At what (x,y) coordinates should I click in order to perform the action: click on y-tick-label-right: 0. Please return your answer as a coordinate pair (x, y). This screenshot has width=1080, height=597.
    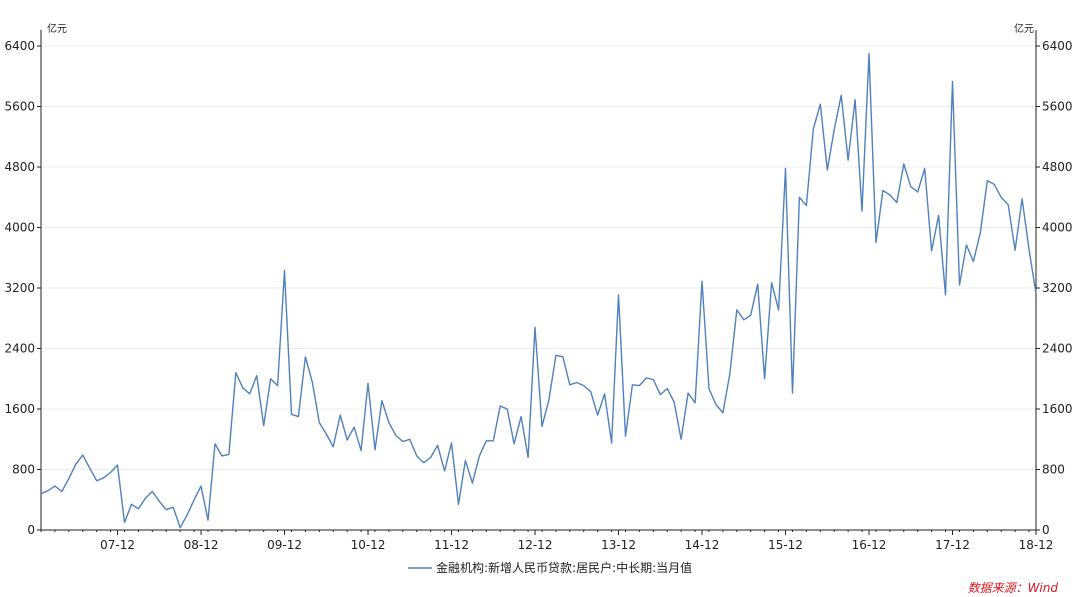
    Looking at the image, I should click on (1046, 530).